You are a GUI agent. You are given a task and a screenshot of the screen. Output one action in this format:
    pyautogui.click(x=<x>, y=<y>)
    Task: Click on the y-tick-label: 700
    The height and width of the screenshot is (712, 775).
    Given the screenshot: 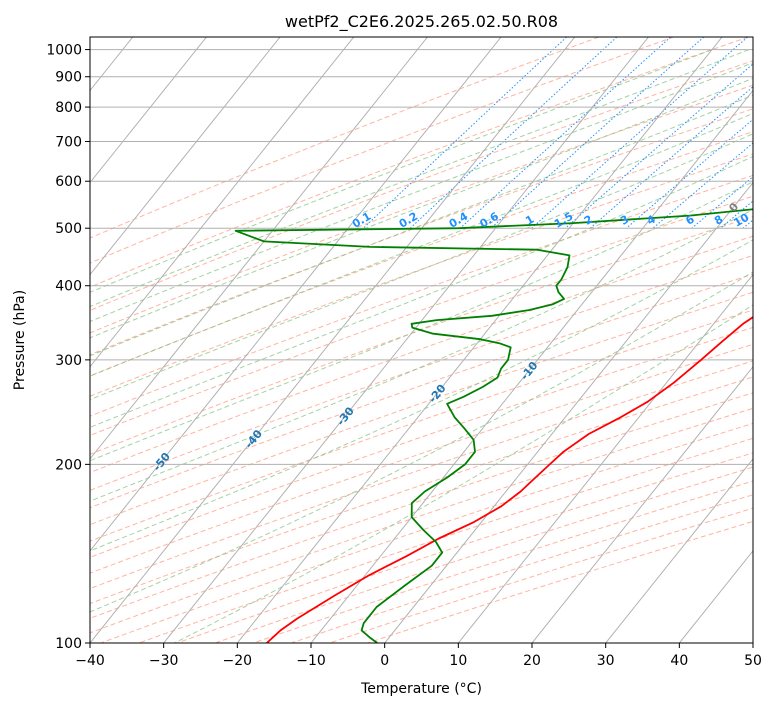 What is the action you would take?
    pyautogui.click(x=68, y=142)
    